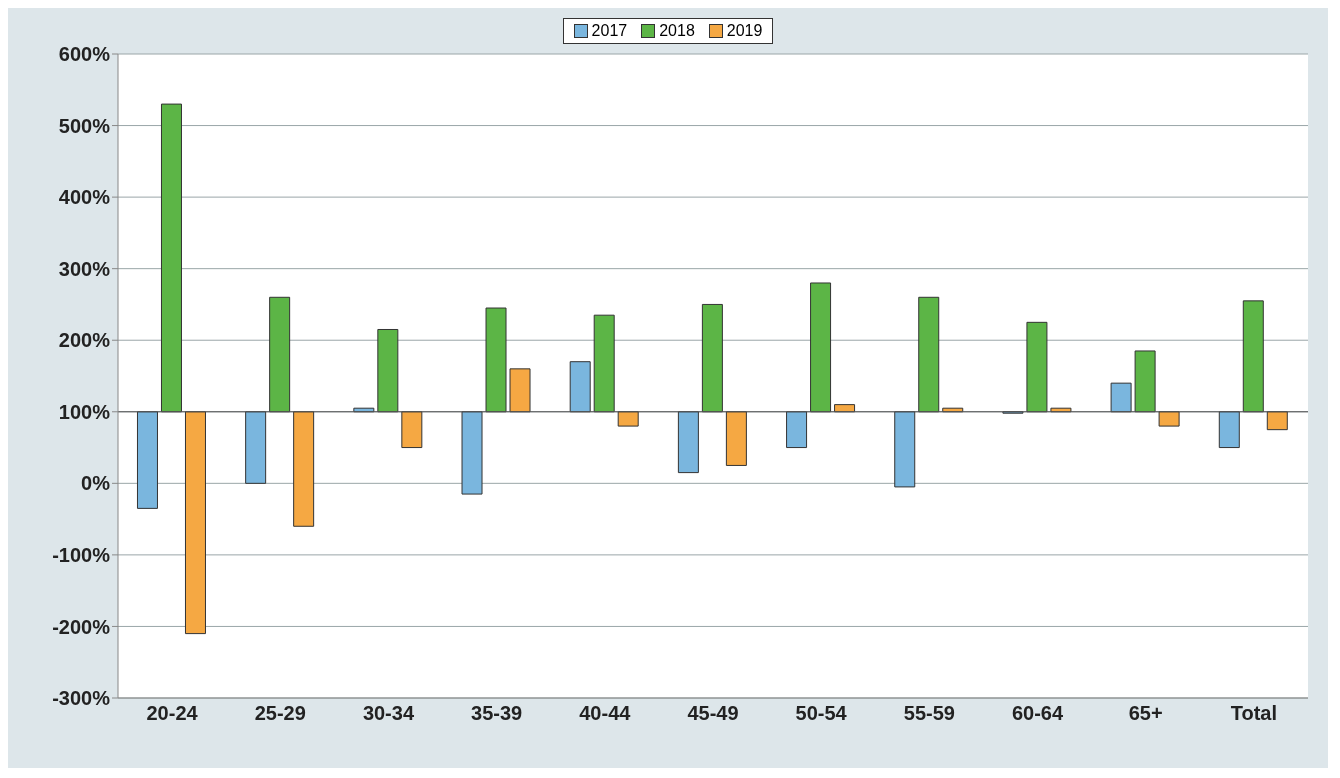  I want to click on x-tick-label: 55-59, so click(929, 713).